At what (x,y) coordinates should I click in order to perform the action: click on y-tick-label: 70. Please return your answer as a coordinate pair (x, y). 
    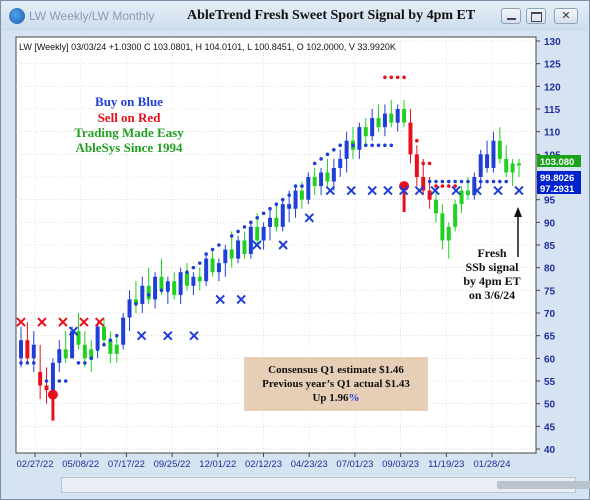
    Looking at the image, I should click on (550, 314).